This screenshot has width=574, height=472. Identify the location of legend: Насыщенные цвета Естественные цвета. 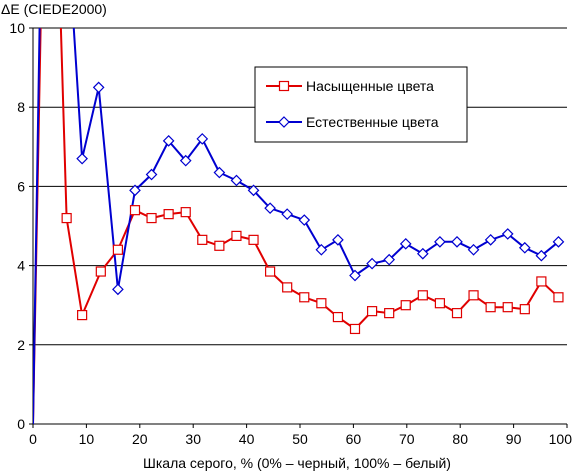
(361, 104).